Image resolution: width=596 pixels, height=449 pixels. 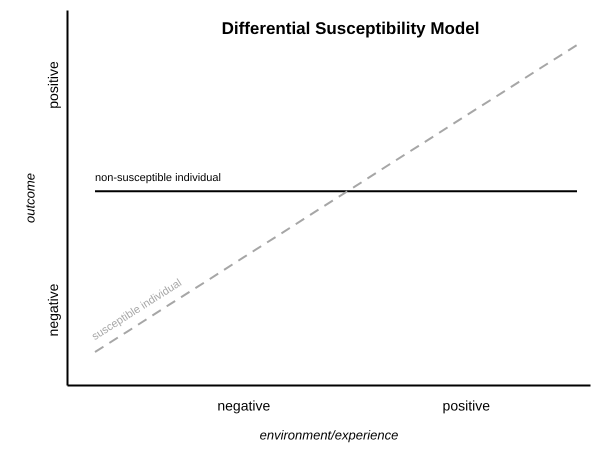 I want to click on x-axis-title: environment/experience, so click(x=329, y=435).